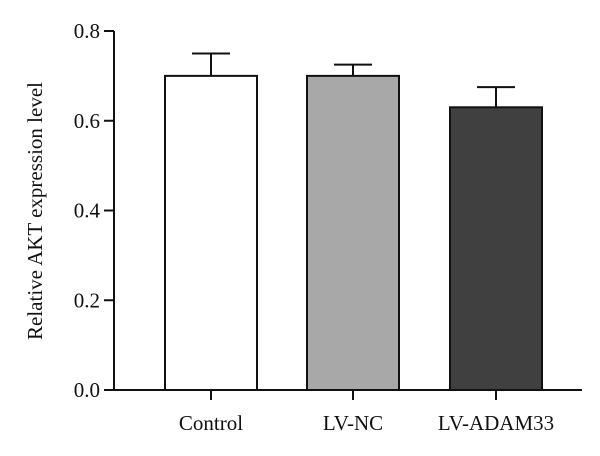 The image size is (600, 456). I want to click on y-tick-label: 0.4, so click(87, 211).